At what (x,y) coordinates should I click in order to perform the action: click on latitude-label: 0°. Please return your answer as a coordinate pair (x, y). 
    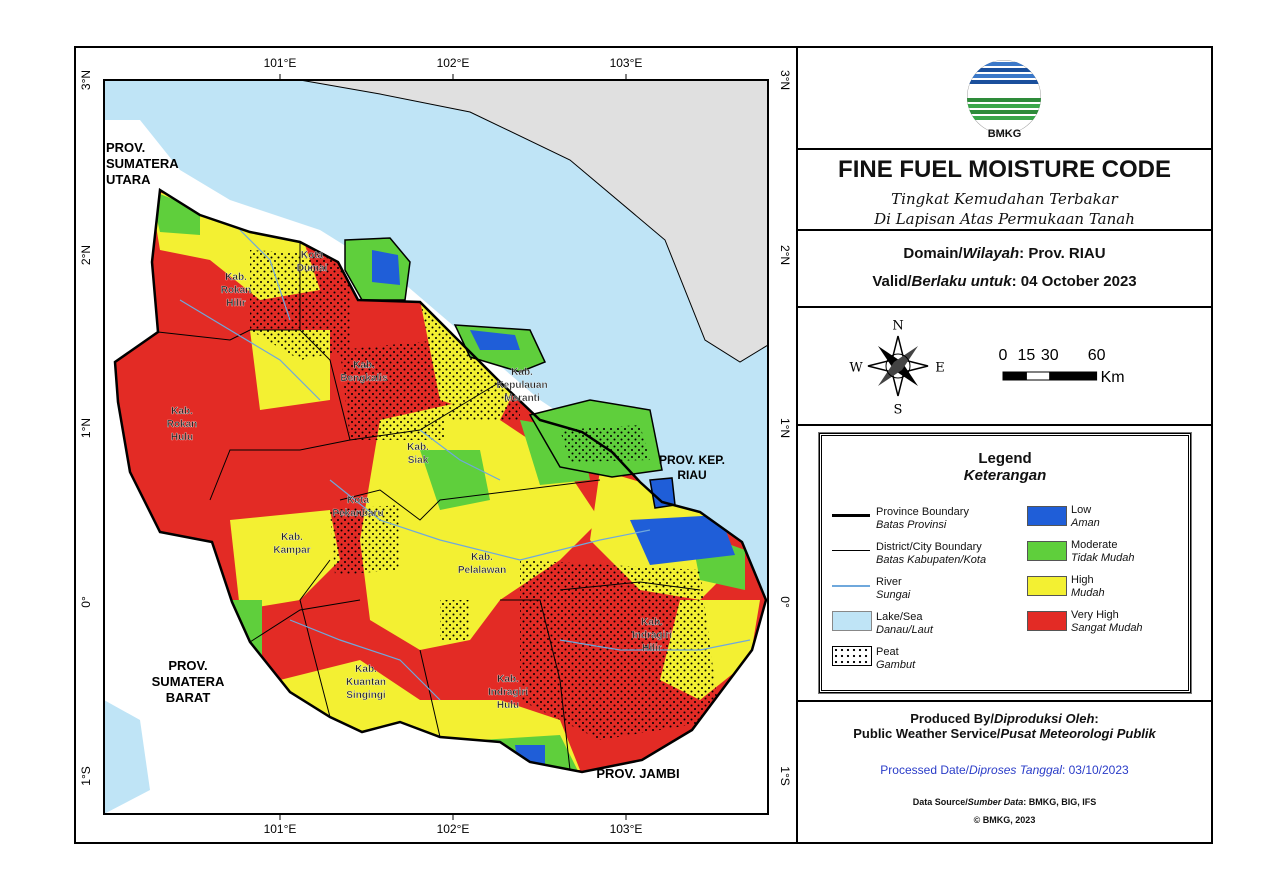
    Looking at the image, I should click on (785, 602).